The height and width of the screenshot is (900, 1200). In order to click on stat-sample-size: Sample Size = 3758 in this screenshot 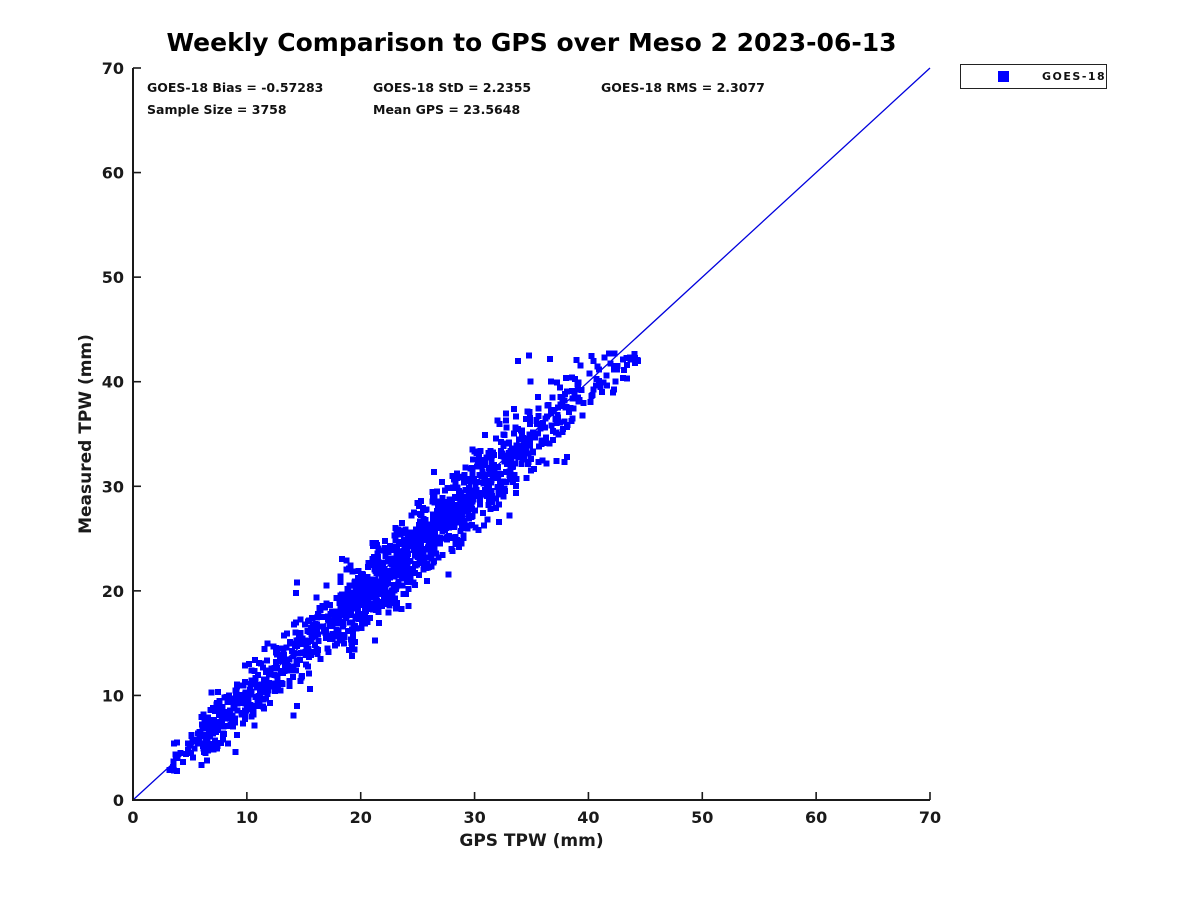, I will do `click(217, 109)`.